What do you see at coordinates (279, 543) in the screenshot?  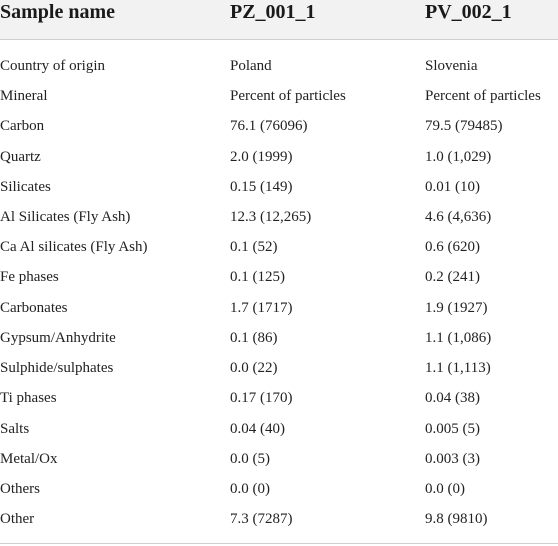 I see `table-bottom-border` at bounding box center [279, 543].